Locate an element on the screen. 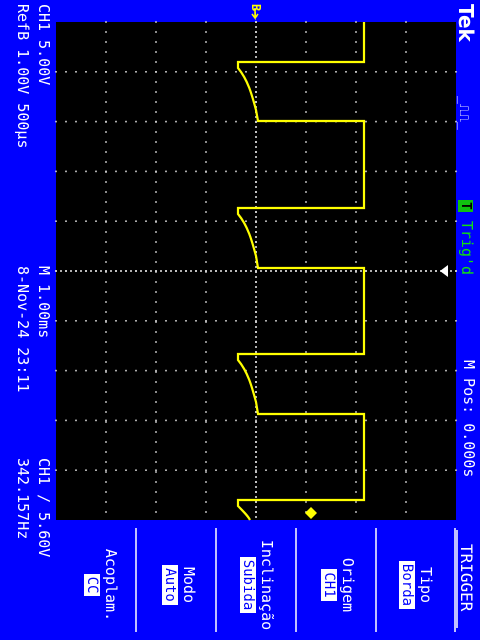  menu-item-acoplamento: Acoplam. CC is located at coordinates (102, 585).